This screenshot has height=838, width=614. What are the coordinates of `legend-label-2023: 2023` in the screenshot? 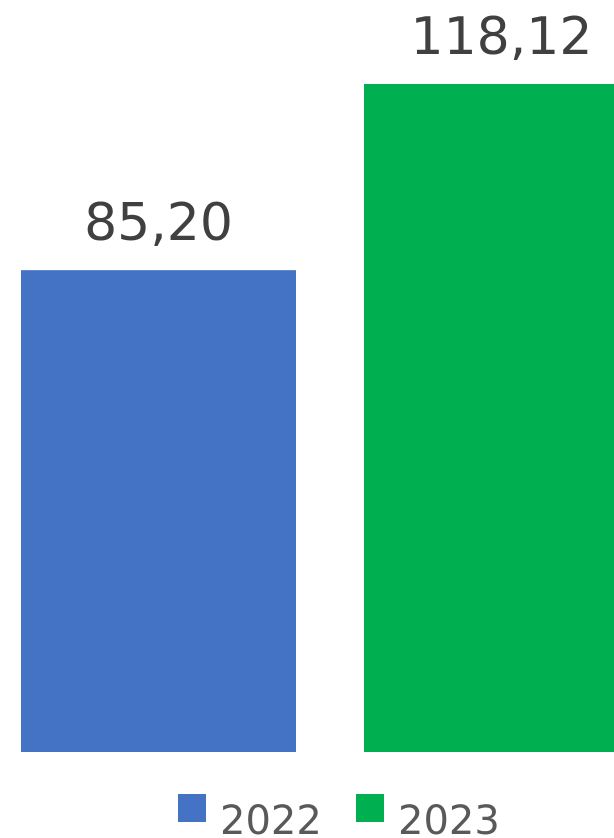 It's located at (449, 818).